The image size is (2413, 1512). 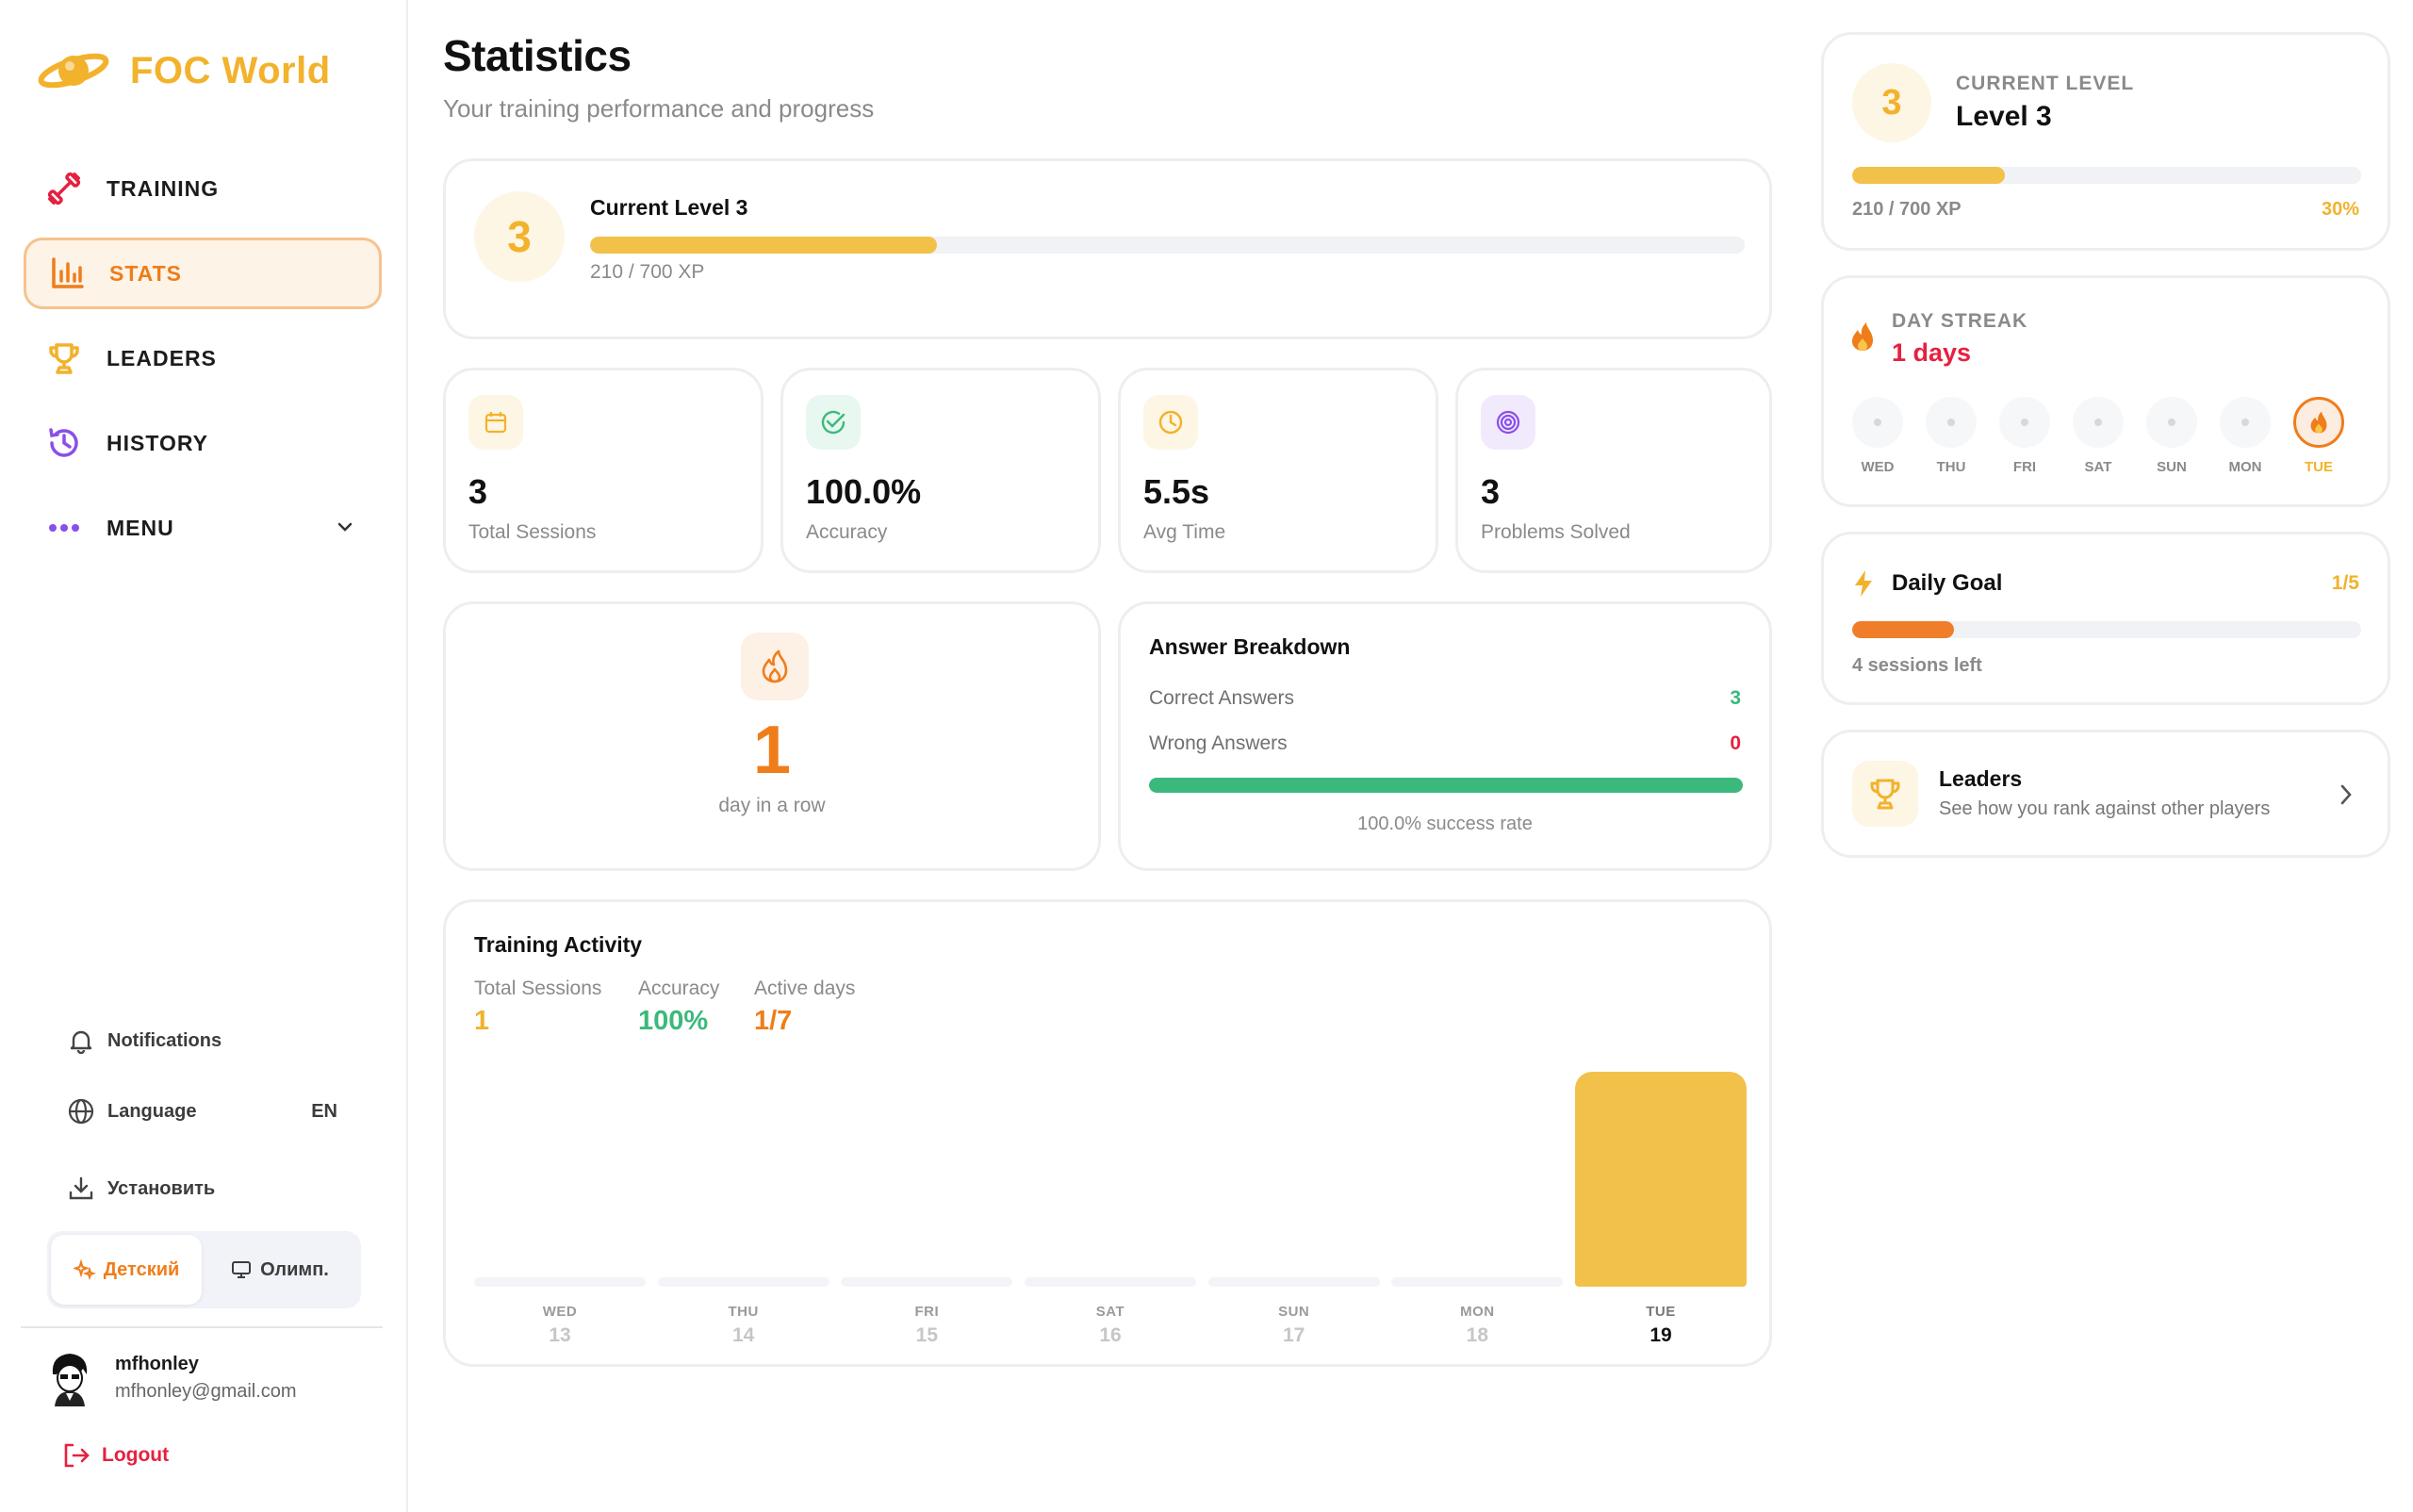 What do you see at coordinates (324, 1111) in the screenshot?
I see `language-value: EN` at bounding box center [324, 1111].